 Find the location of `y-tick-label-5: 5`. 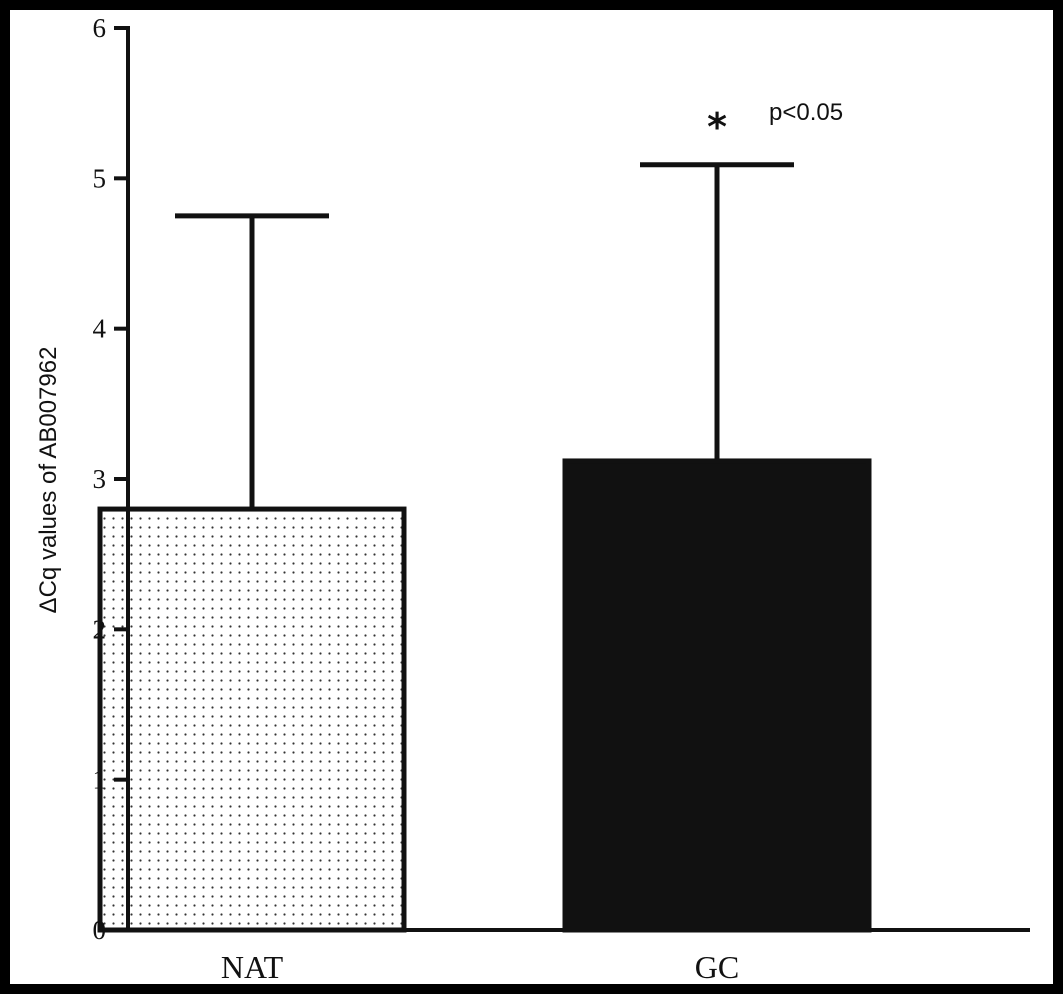

y-tick-label-5: 5 is located at coordinates (100, 178).